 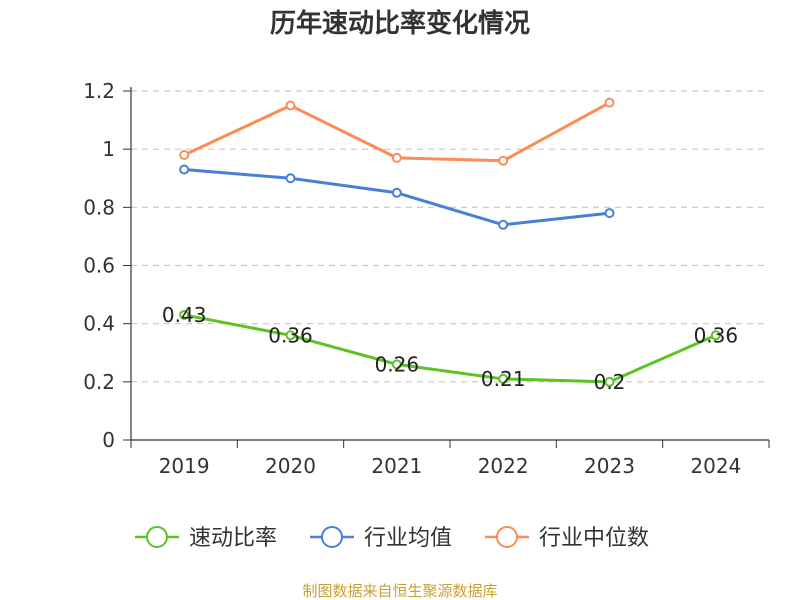 I want to click on y-tick-label: 1, so click(x=108, y=149).